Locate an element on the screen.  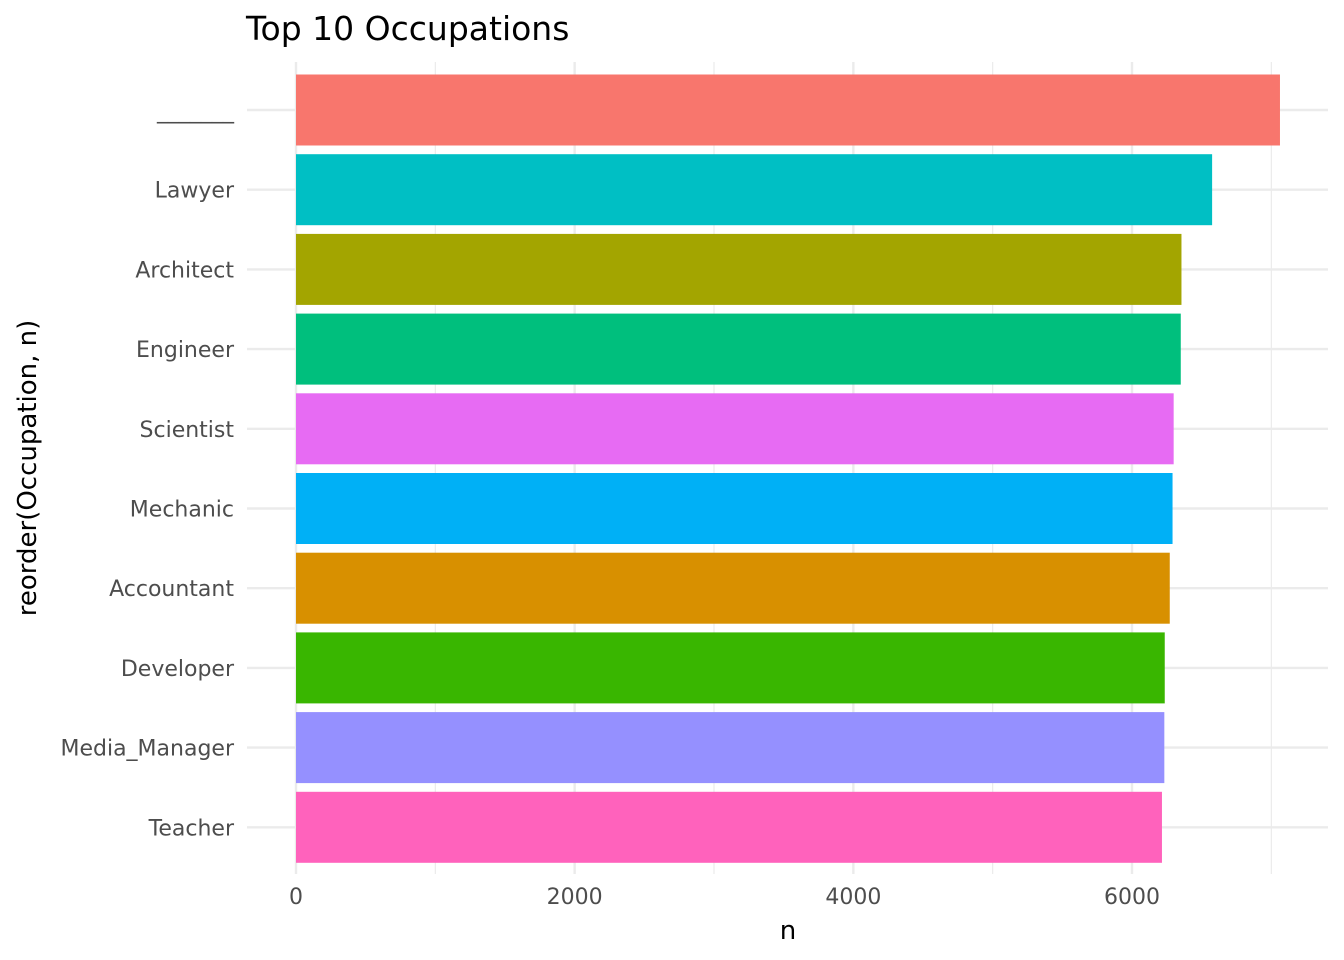
y-tick-label: Architect is located at coordinates (184, 270).